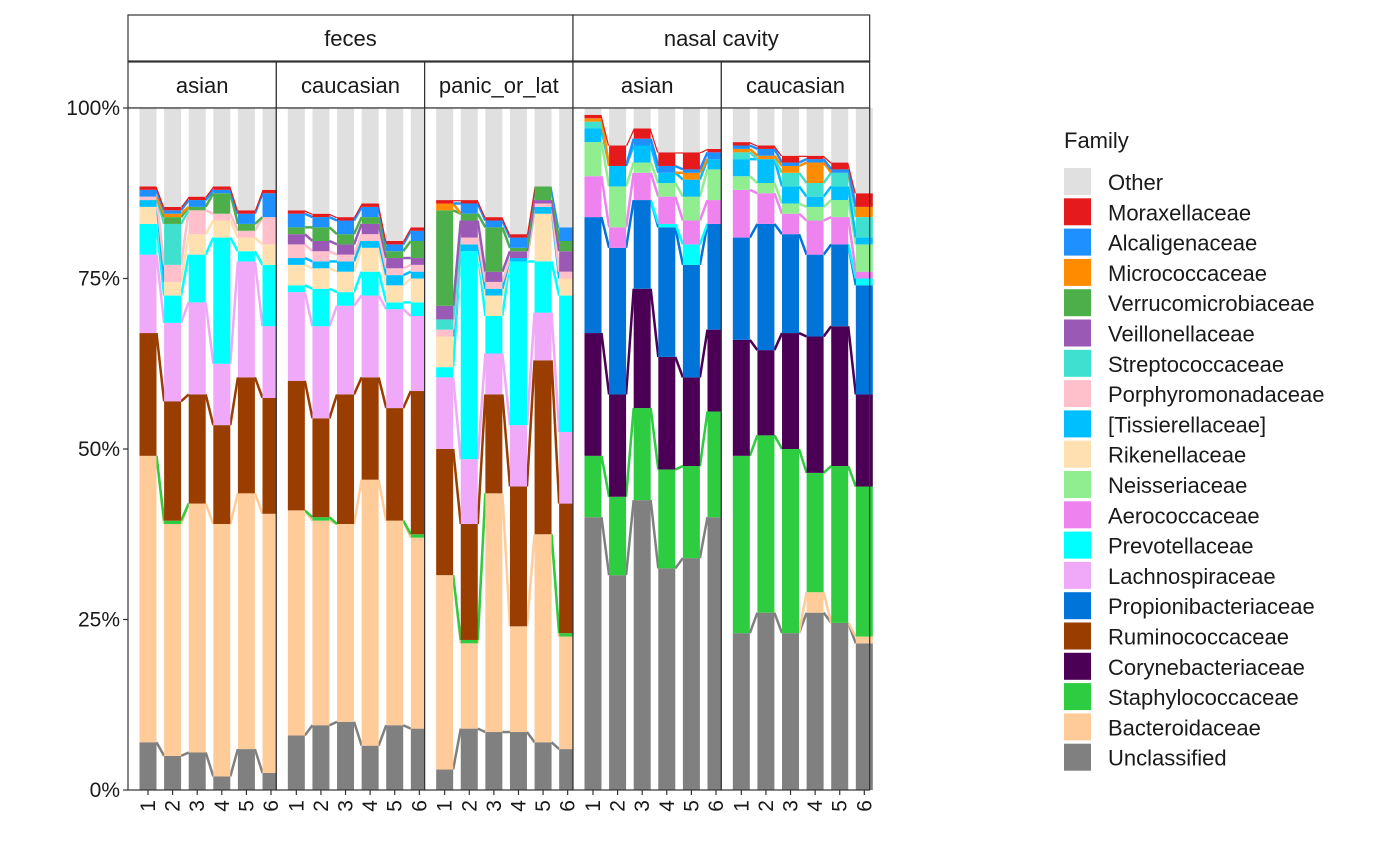 The image size is (1400, 866). Describe the element at coordinates (721, 38) in the screenshot. I see `site-strip-label: nasal cavity` at that location.